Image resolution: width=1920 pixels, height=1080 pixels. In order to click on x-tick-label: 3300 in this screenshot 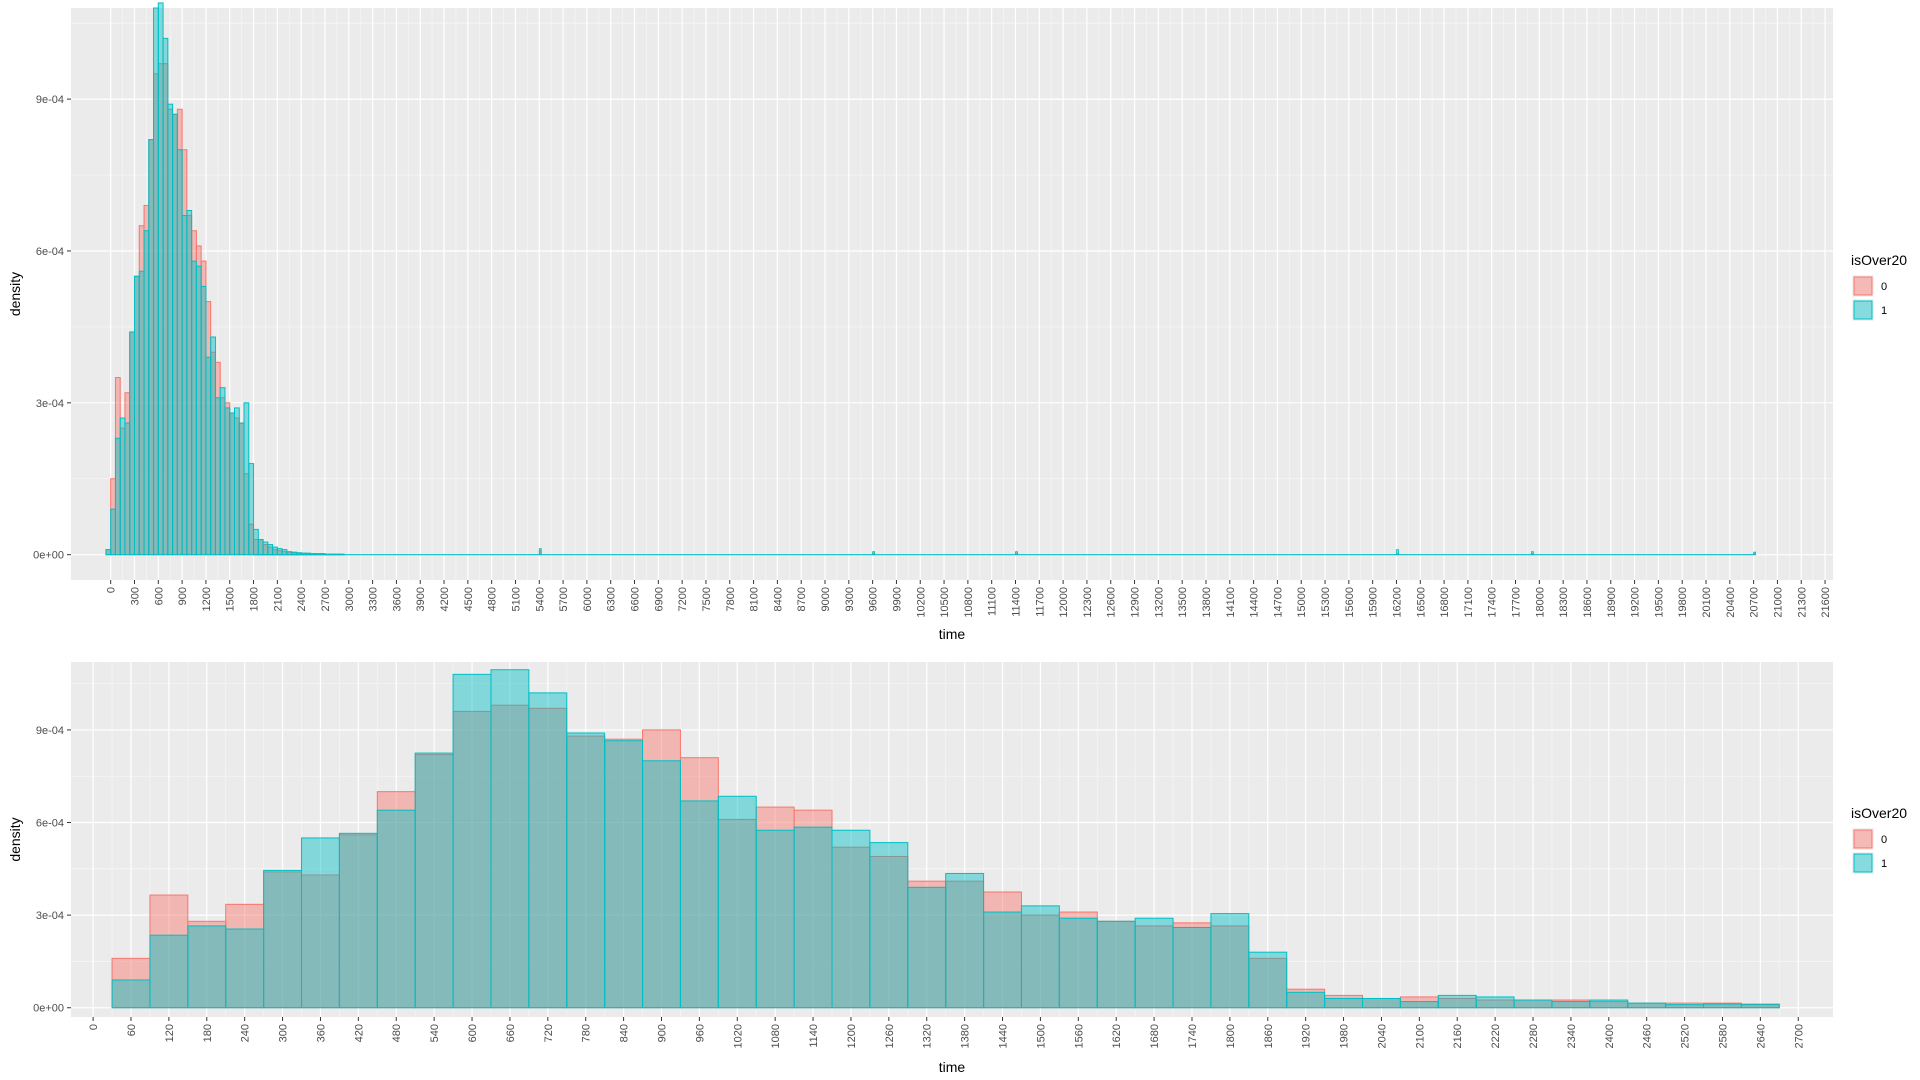, I will do `click(374, 599)`.